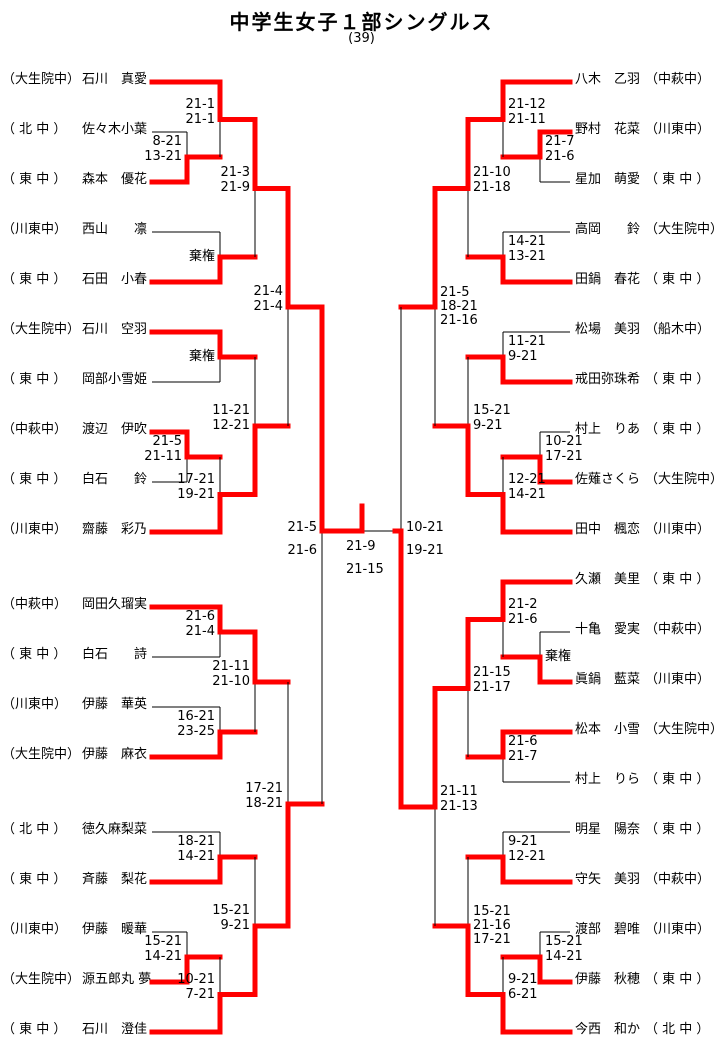  I want to click on player-row: （大生院中） 石川 真愛, so click(77, 77).